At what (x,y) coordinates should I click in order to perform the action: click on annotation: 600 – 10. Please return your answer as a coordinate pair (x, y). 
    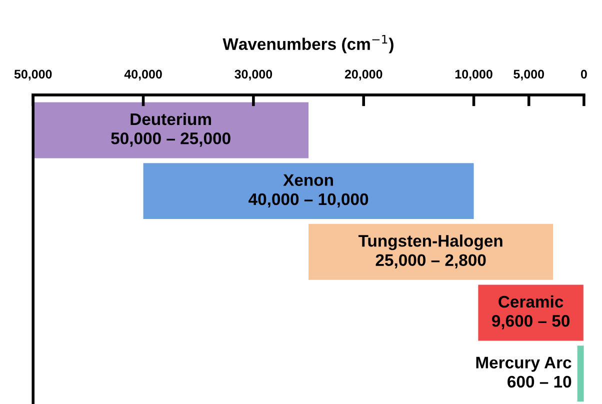
    Looking at the image, I should click on (540, 382).